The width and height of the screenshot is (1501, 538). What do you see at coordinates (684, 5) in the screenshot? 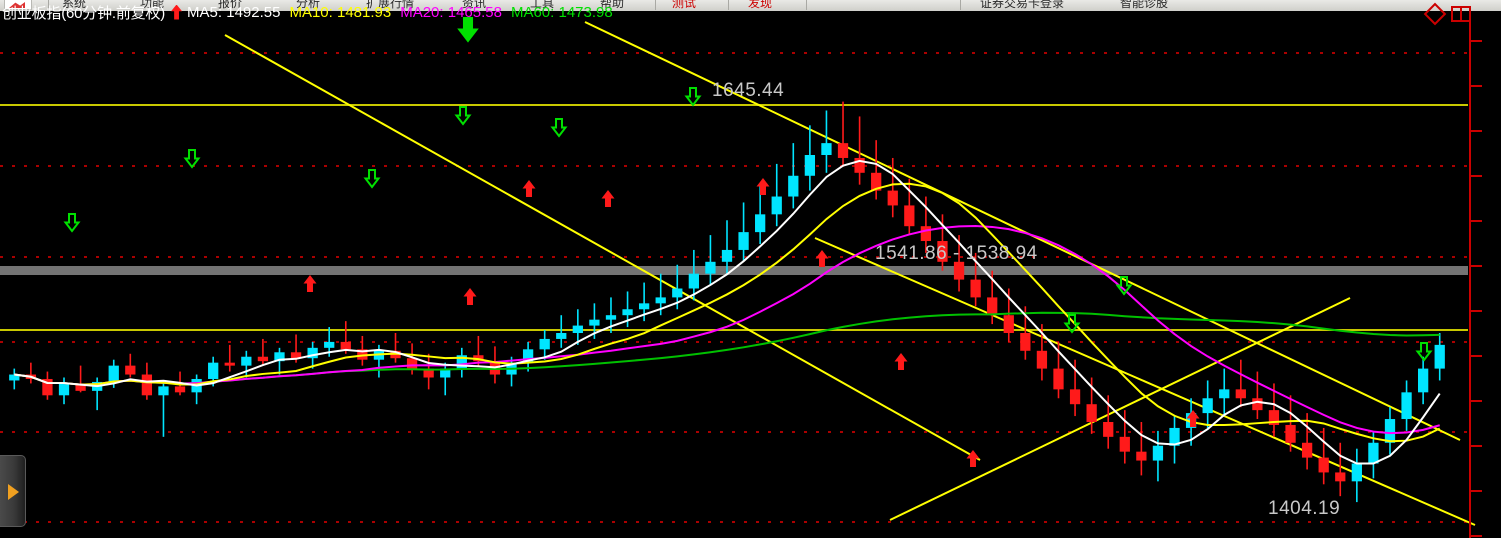
I see `menu-item-8: 测试` at bounding box center [684, 5].